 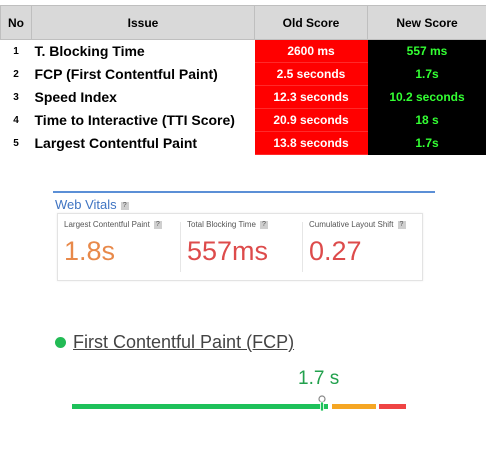 What do you see at coordinates (311, 51) in the screenshot?
I see `row-old-score: 2600 ms` at bounding box center [311, 51].